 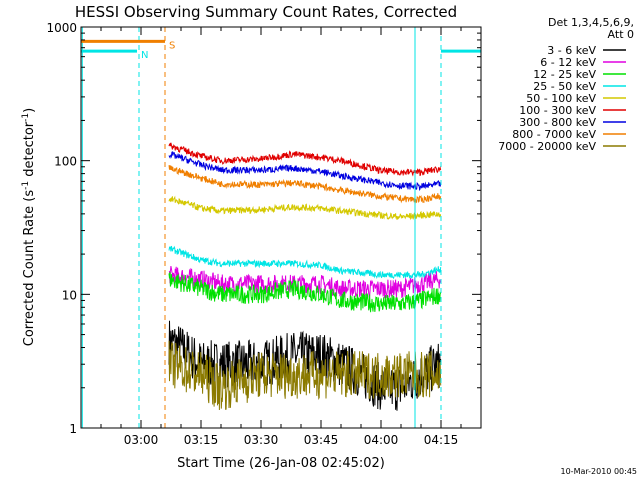 What do you see at coordinates (571, 50) in the screenshot?
I see `legend-label: 3 - 6 keV` at bounding box center [571, 50].